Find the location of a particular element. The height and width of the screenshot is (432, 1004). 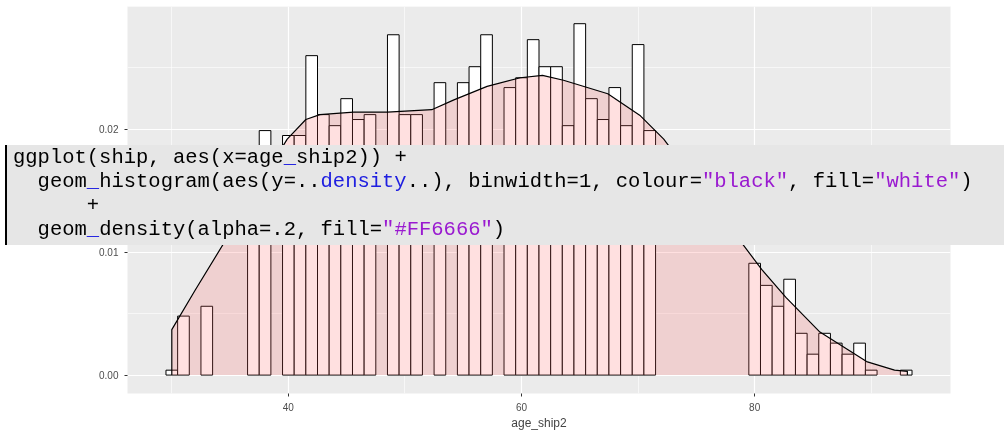

x-axis-title: age_ship2 is located at coordinates (539, 422).